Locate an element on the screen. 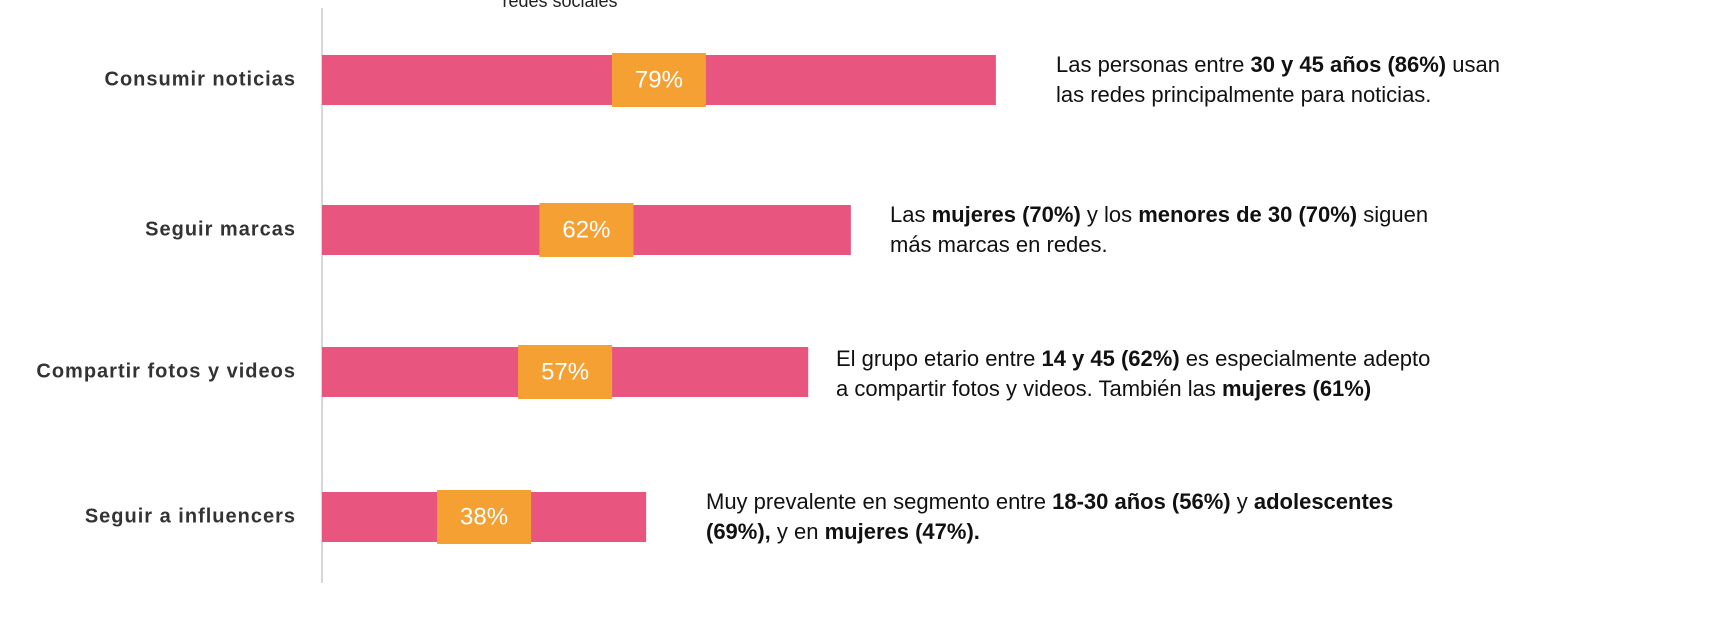 The width and height of the screenshot is (1721, 643). annotation-text: 14 y 45 (62%) is located at coordinates (1110, 358).